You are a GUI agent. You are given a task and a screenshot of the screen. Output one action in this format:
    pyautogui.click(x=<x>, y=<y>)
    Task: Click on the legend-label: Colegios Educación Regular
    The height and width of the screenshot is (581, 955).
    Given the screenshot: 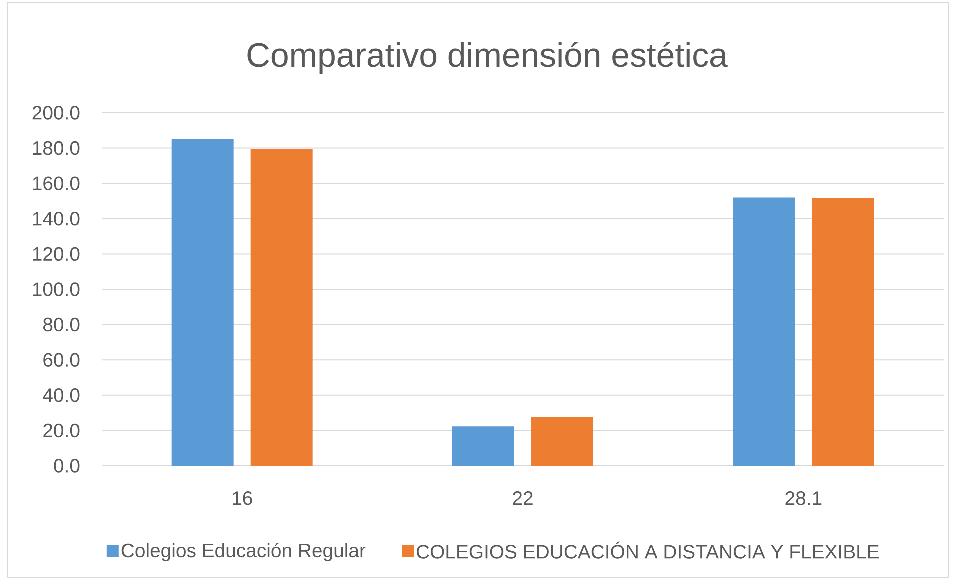 What is the action you would take?
    pyautogui.click(x=244, y=552)
    